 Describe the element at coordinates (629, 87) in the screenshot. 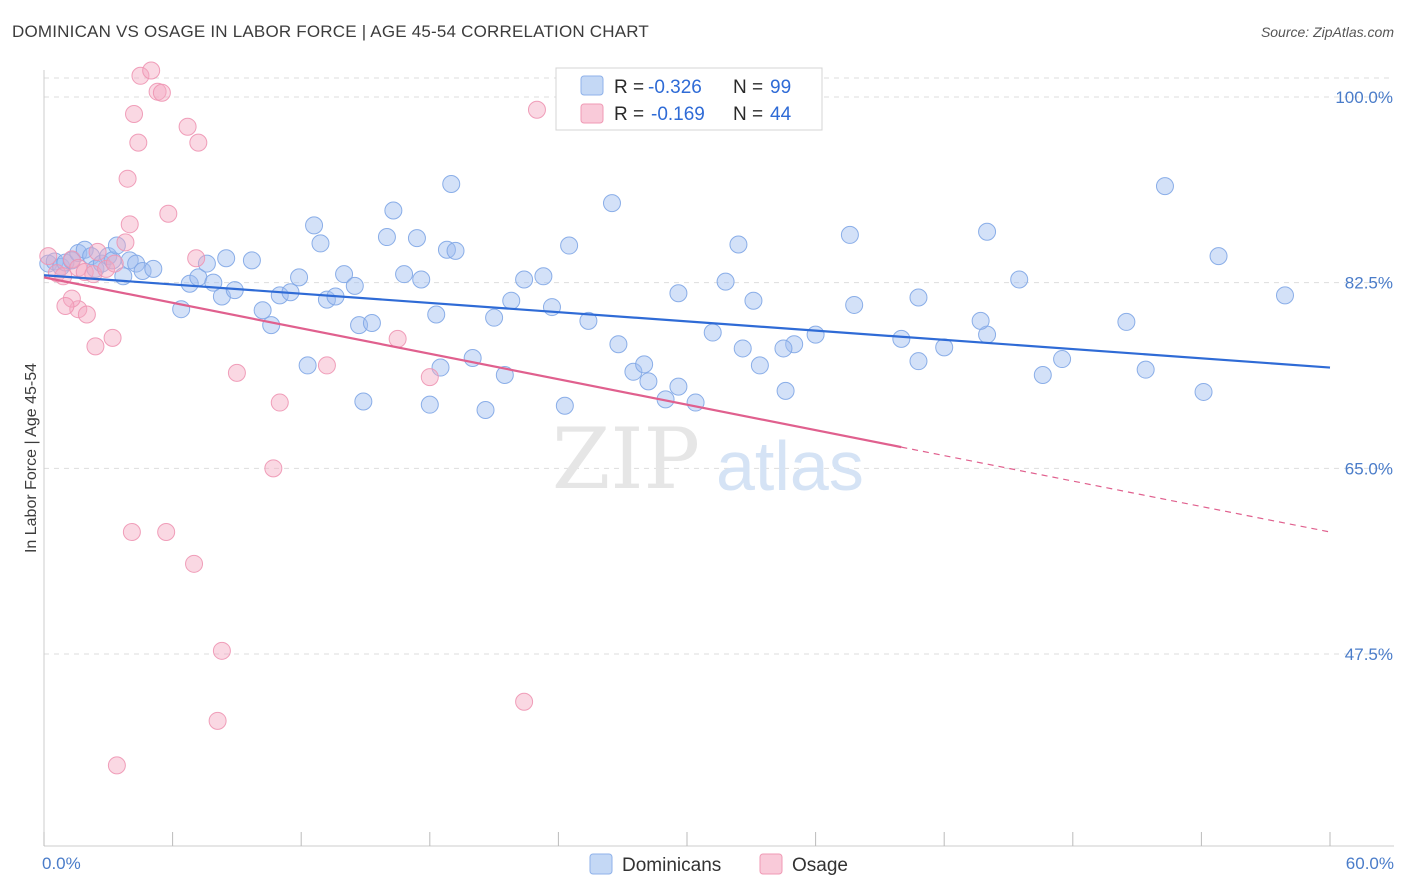

I see `legend-r-label-dominicans: R =` at that location.